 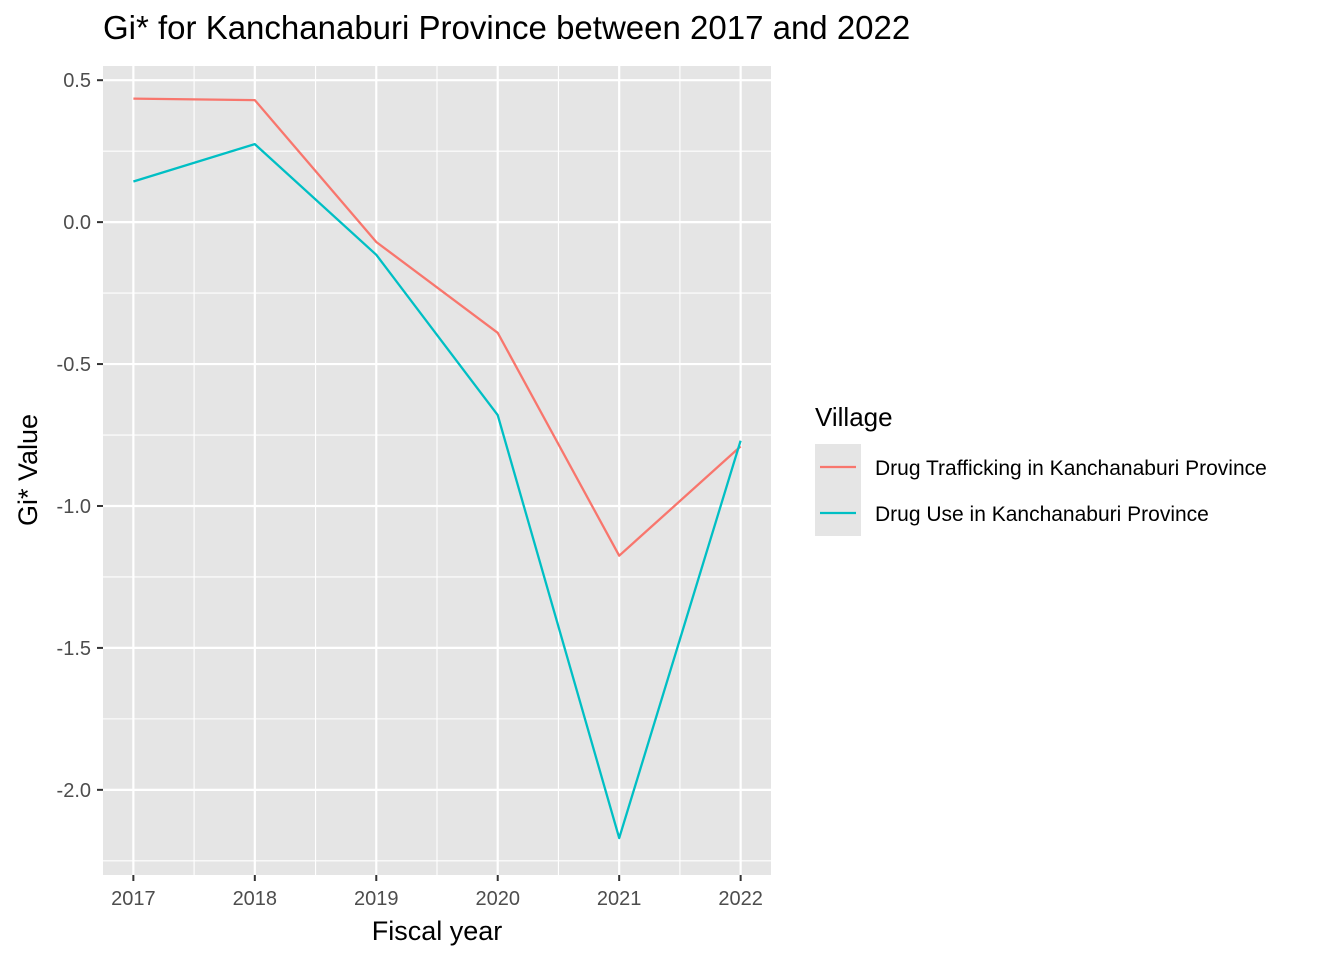 What do you see at coordinates (740, 899) in the screenshot?
I see `x-tick-label: 2022` at bounding box center [740, 899].